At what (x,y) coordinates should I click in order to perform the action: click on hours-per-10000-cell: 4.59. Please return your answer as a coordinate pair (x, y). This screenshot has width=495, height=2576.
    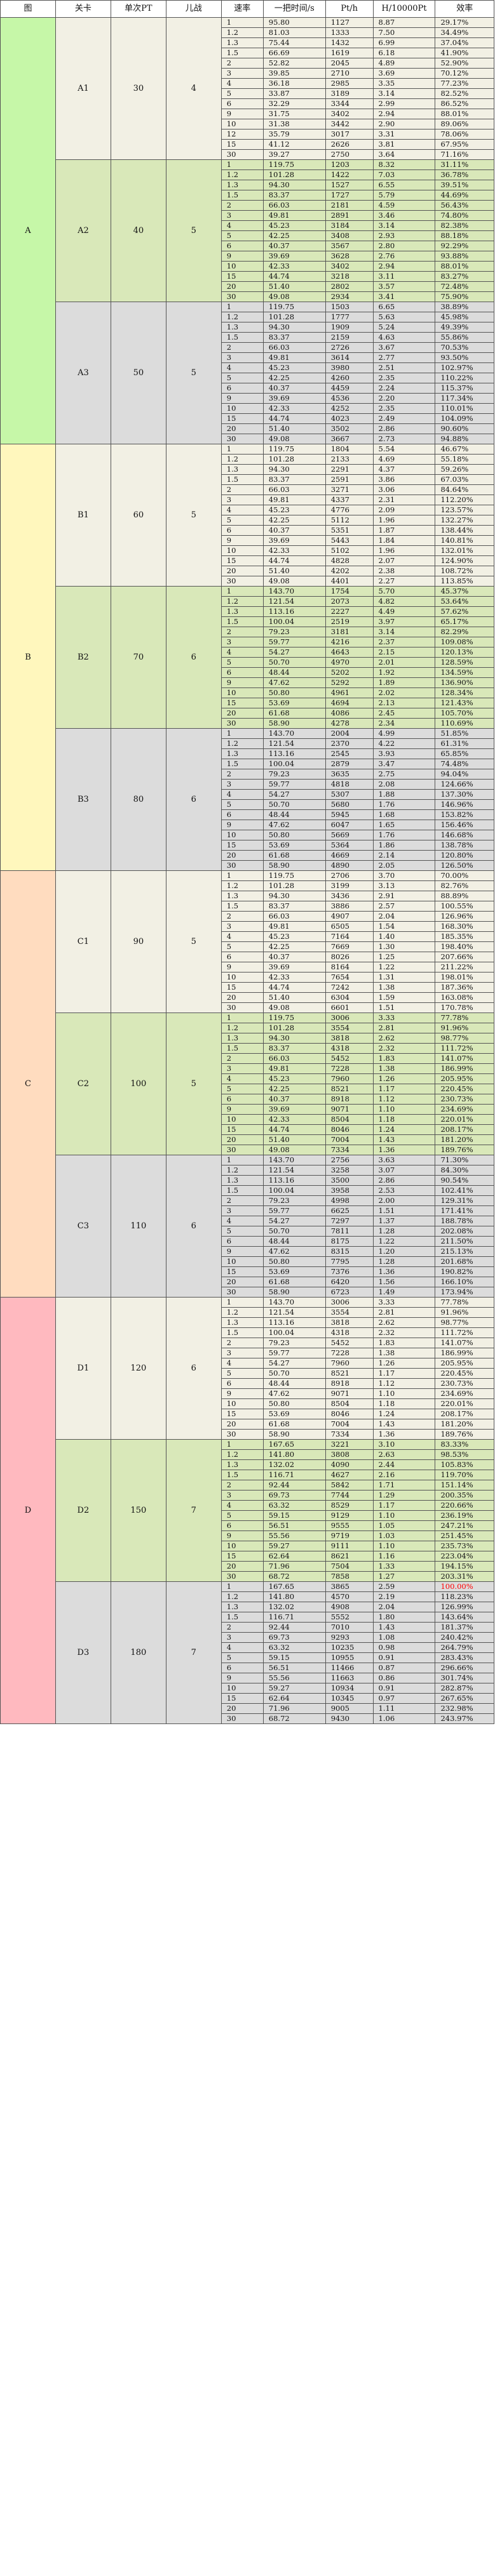
    Looking at the image, I should click on (404, 205).